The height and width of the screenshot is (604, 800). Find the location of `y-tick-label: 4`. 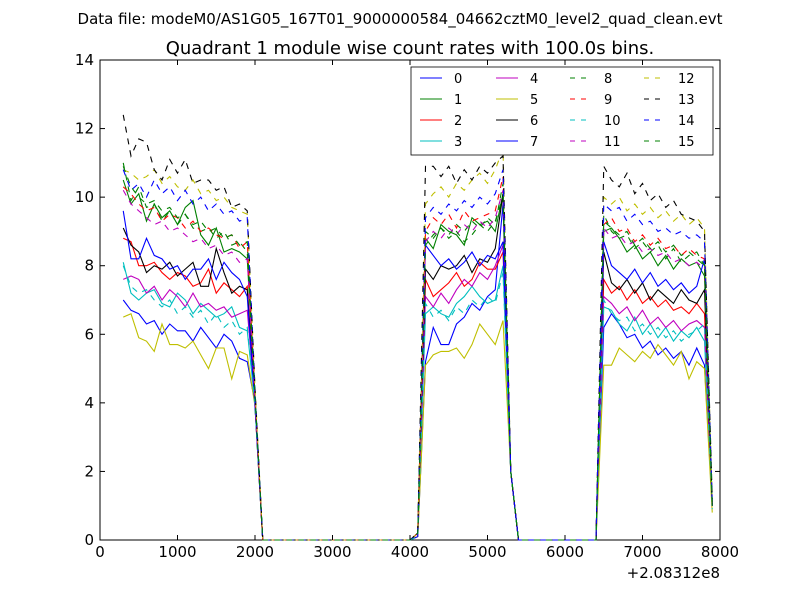

y-tick-label: 4 is located at coordinates (89, 403).